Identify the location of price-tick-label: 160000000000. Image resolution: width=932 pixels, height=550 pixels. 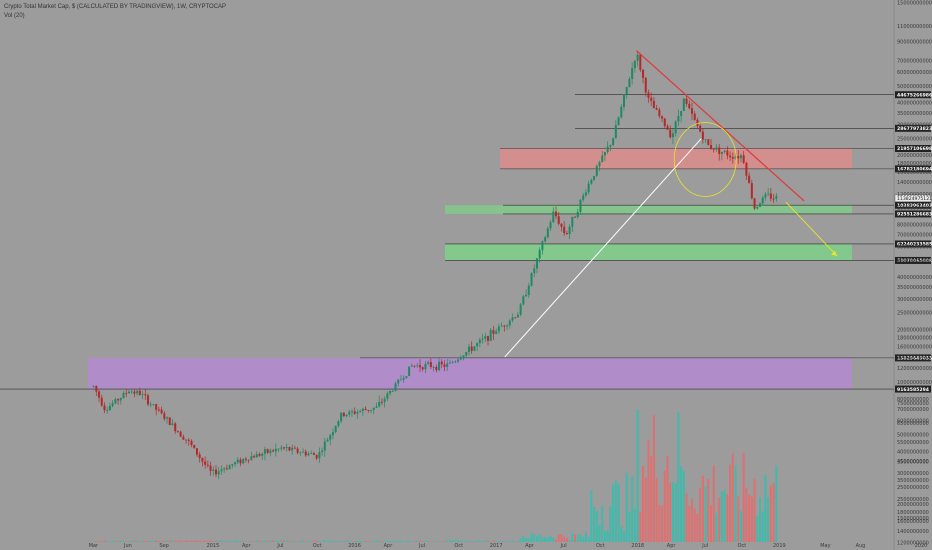
(914, 173).